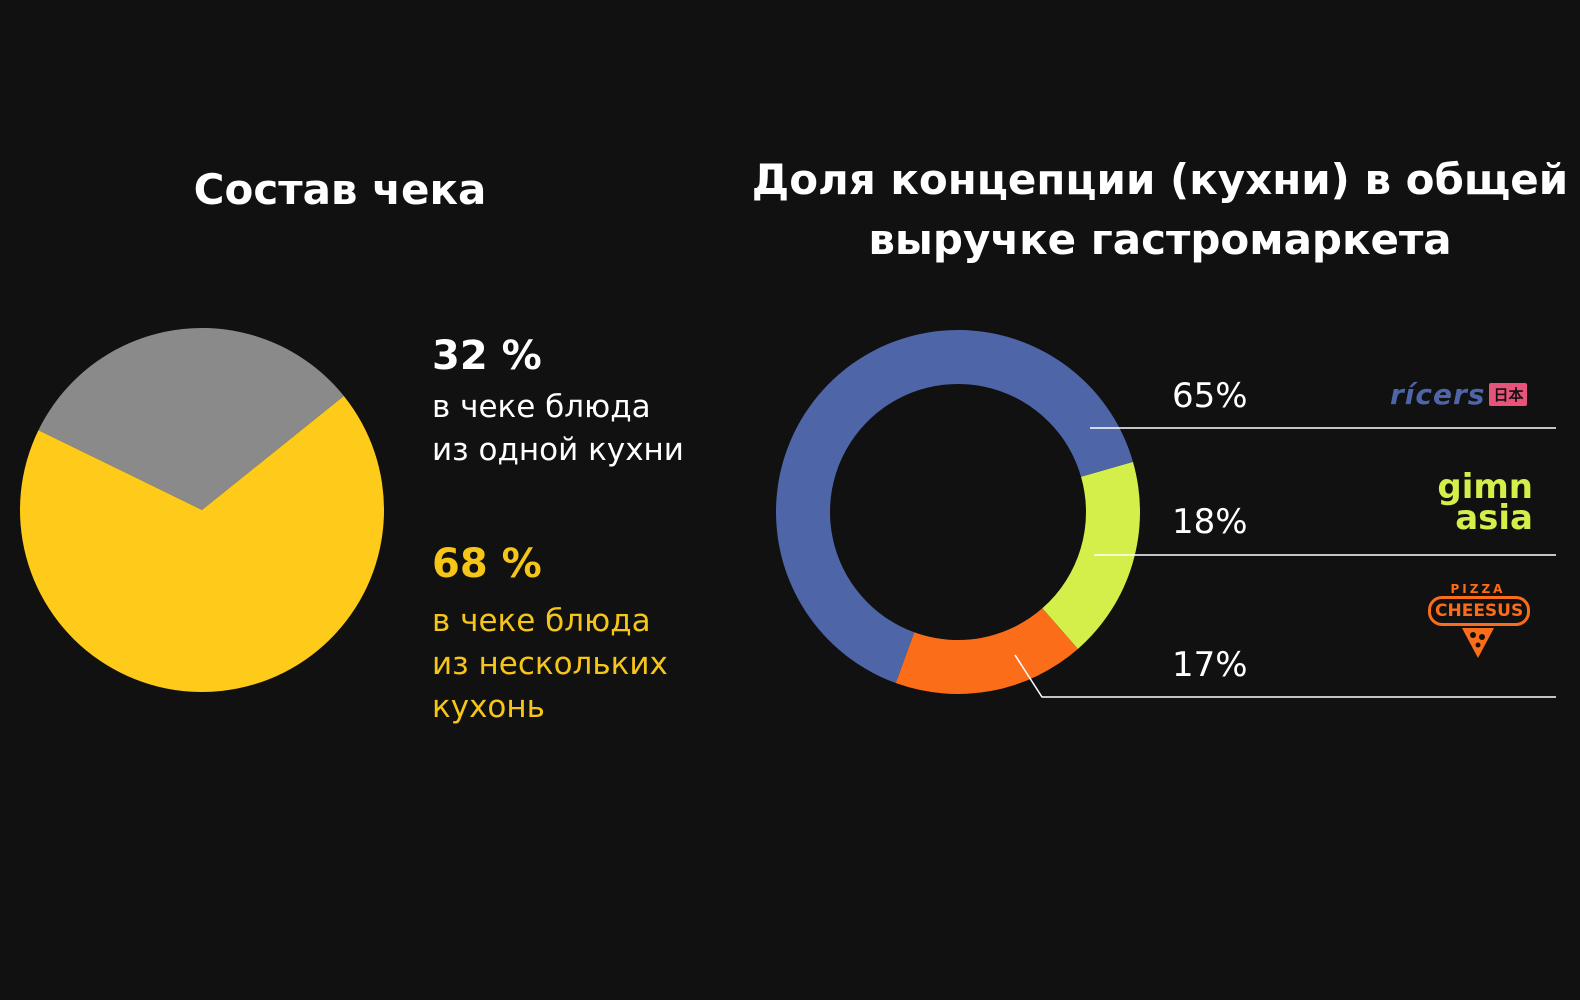  Describe the element at coordinates (1508, 394) in the screenshot. I see `ricers-logo-tag: 日本` at that location.